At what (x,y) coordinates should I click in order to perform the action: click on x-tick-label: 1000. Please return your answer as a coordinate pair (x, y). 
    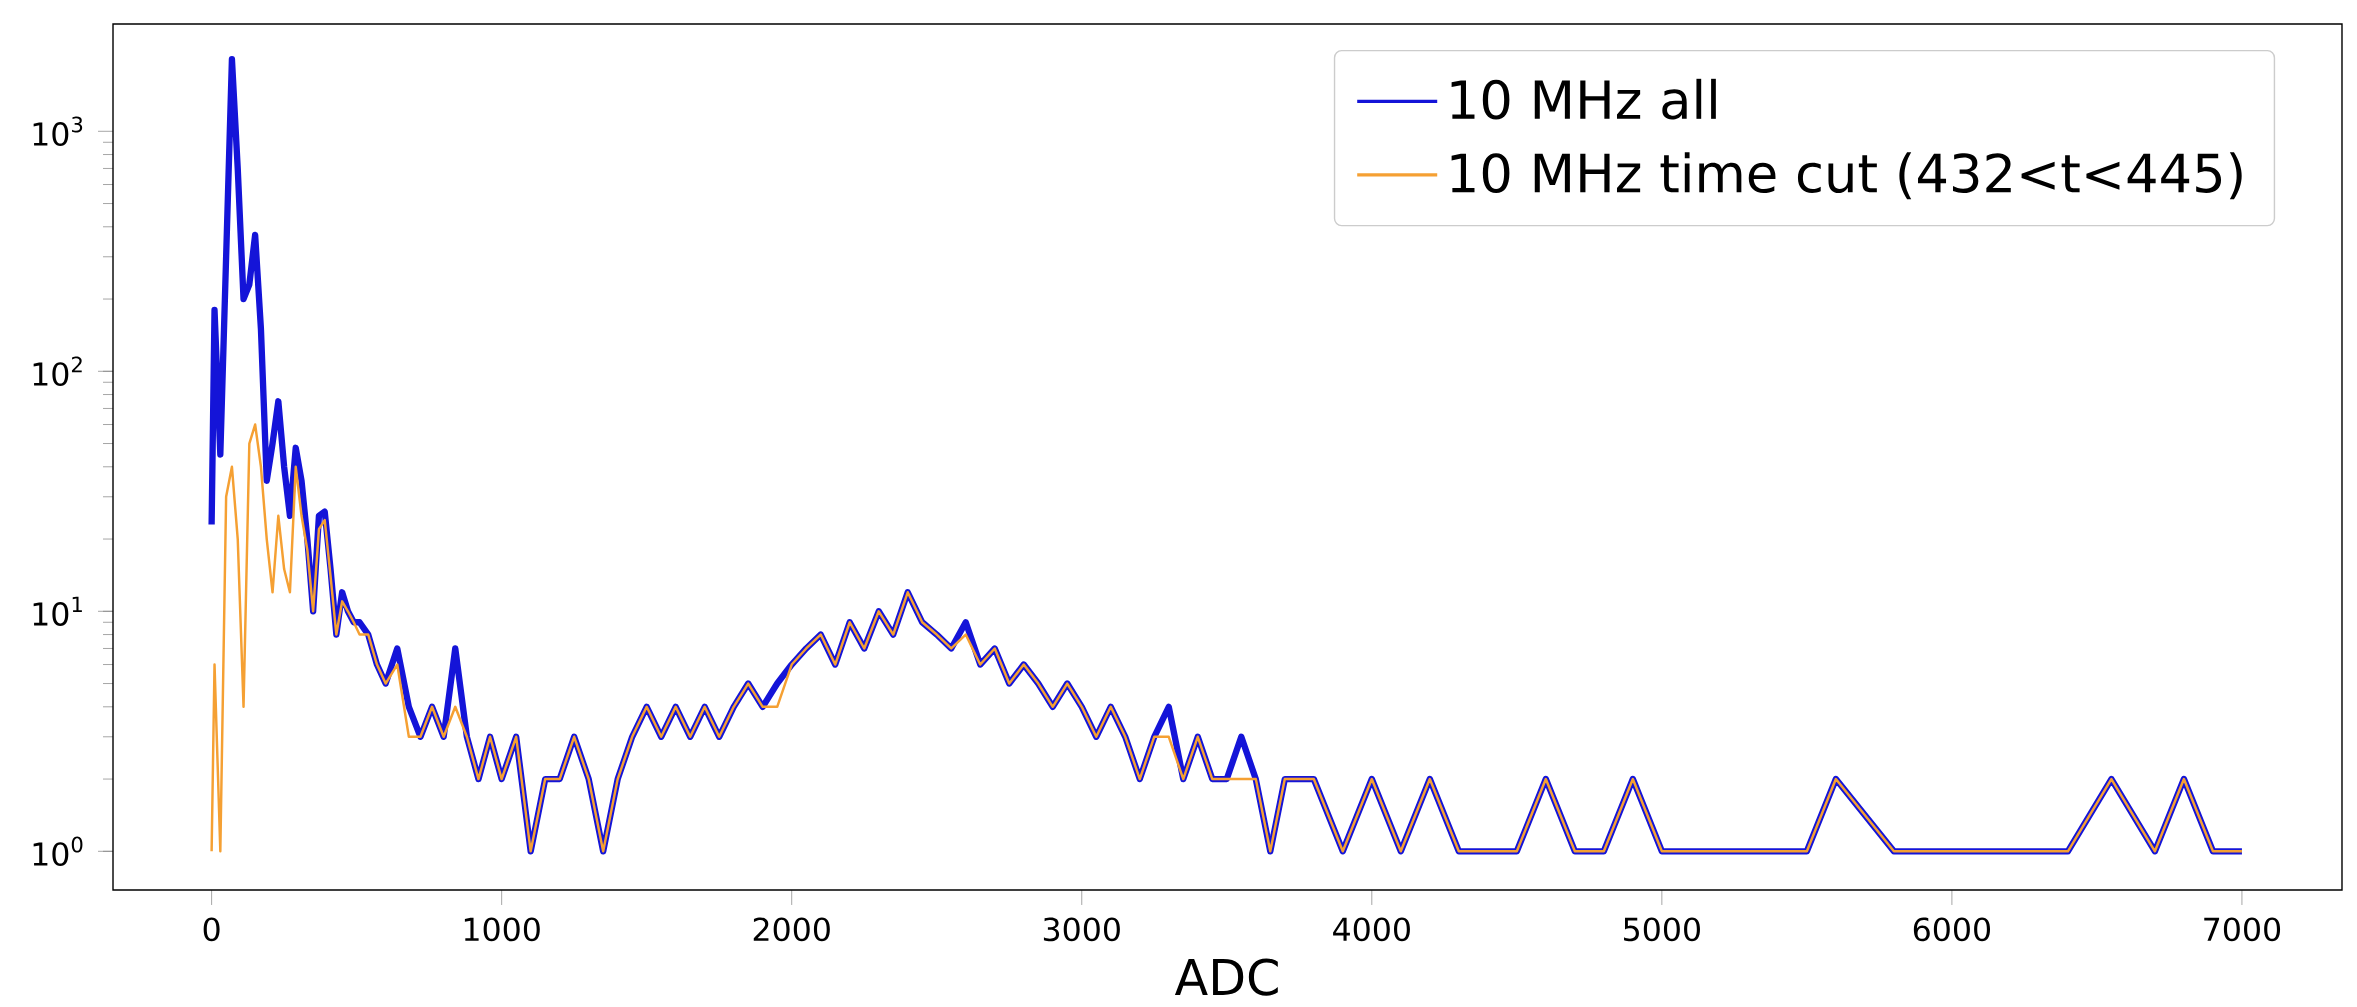
    Looking at the image, I should click on (502, 929).